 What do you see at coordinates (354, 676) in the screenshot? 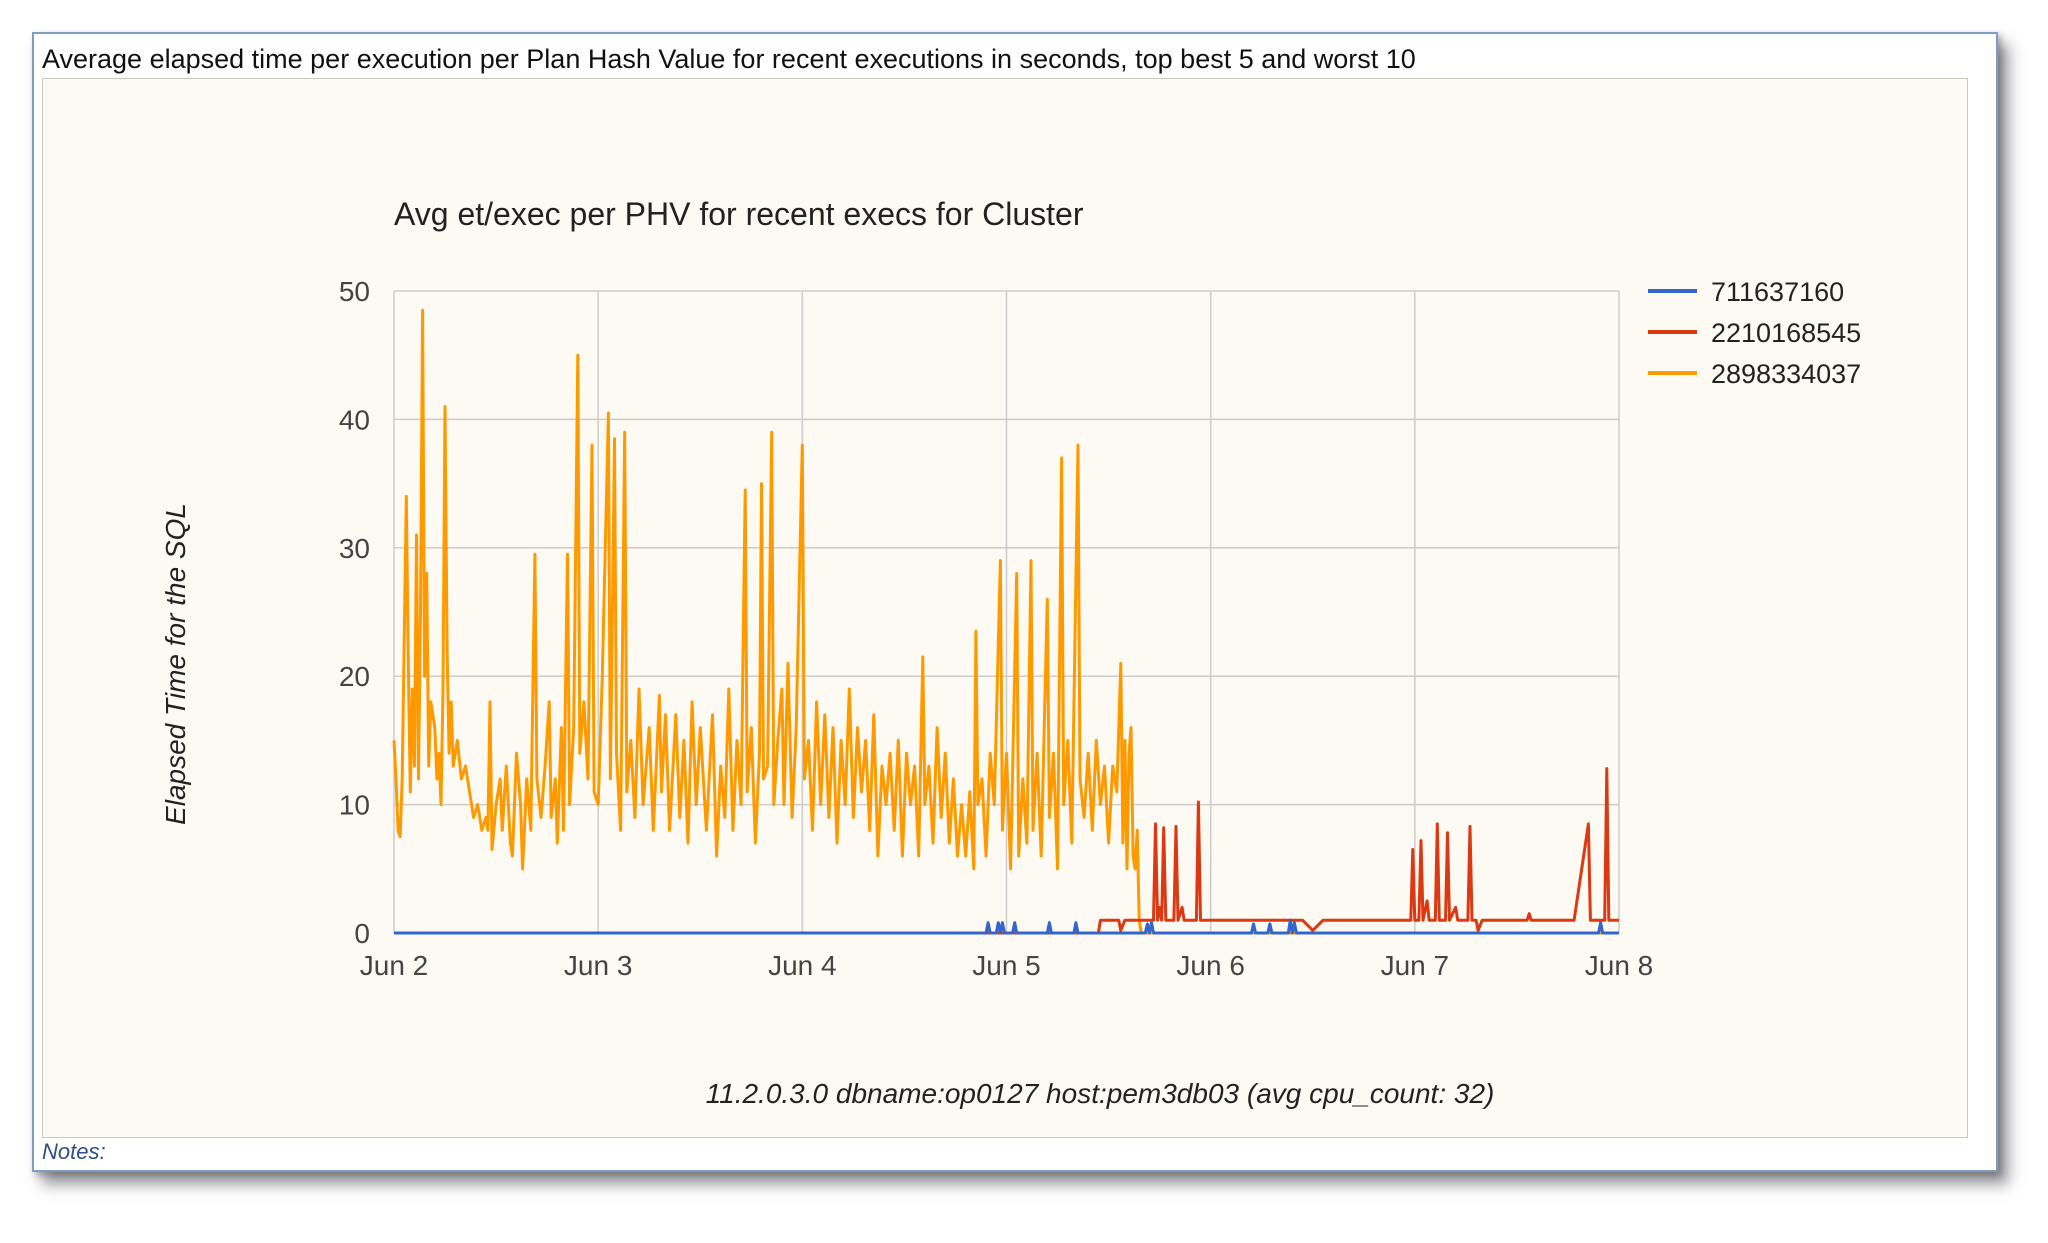
I see `y-tick-label: 20` at bounding box center [354, 676].